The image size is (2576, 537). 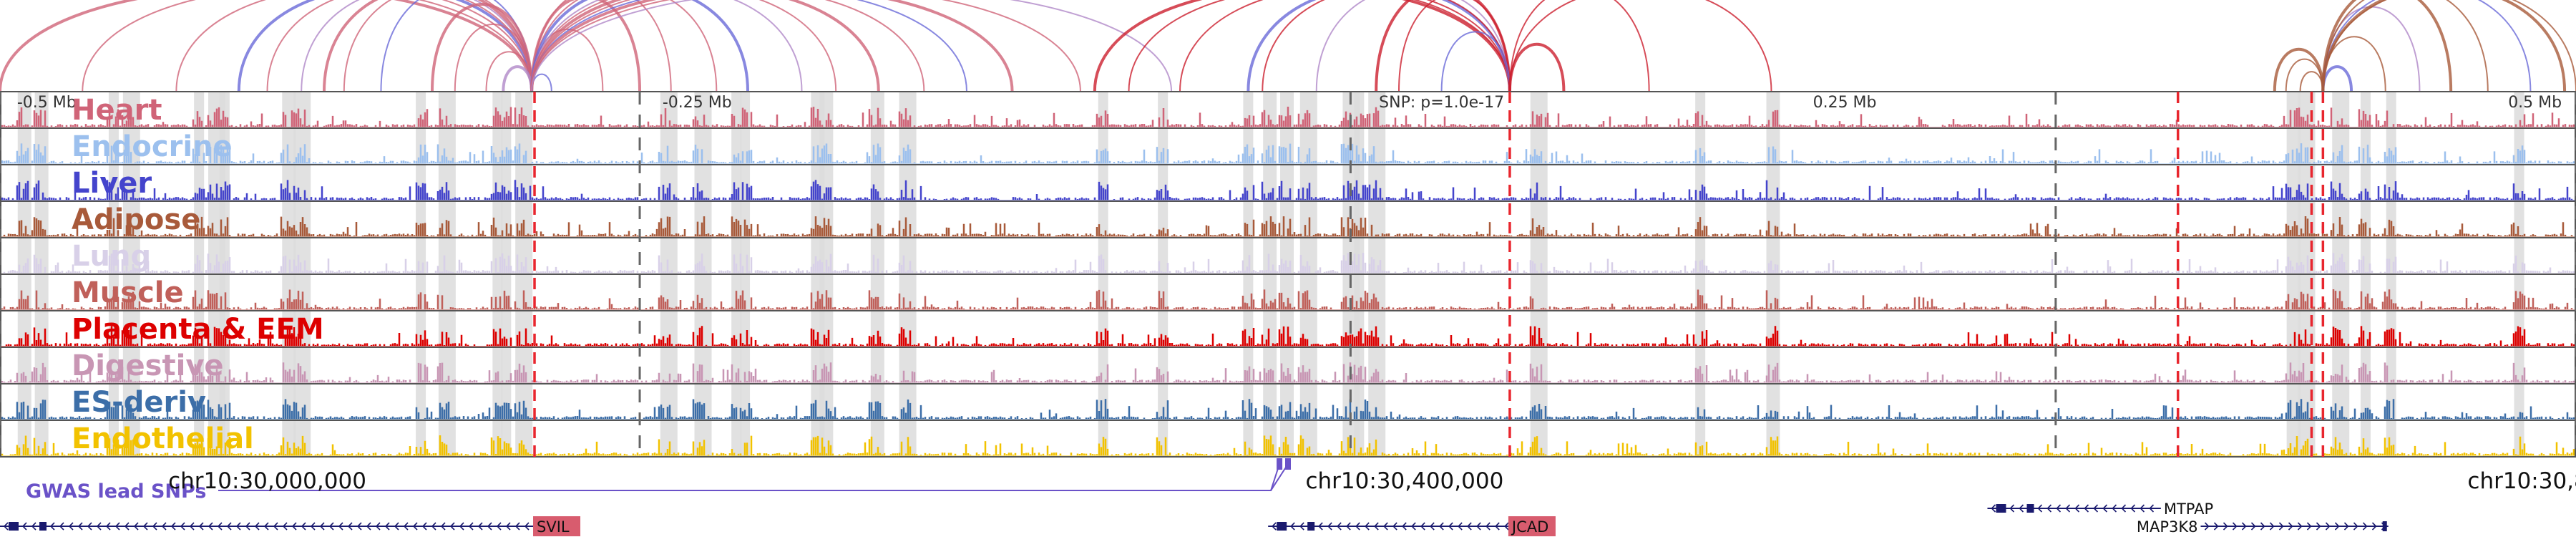 I want to click on distance-label: -0.25 Mb, so click(x=697, y=103).